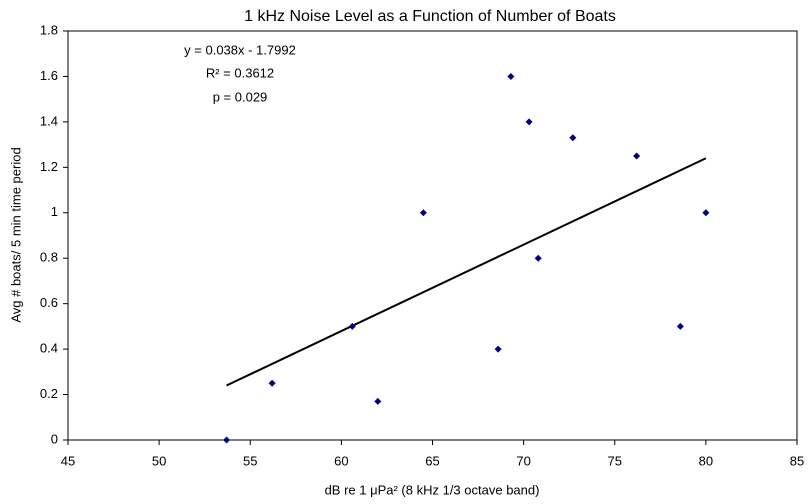 Image resolution: width=808 pixels, height=504 pixels. What do you see at coordinates (49, 302) in the screenshot?
I see `y-tick-label: 0.6` at bounding box center [49, 302].